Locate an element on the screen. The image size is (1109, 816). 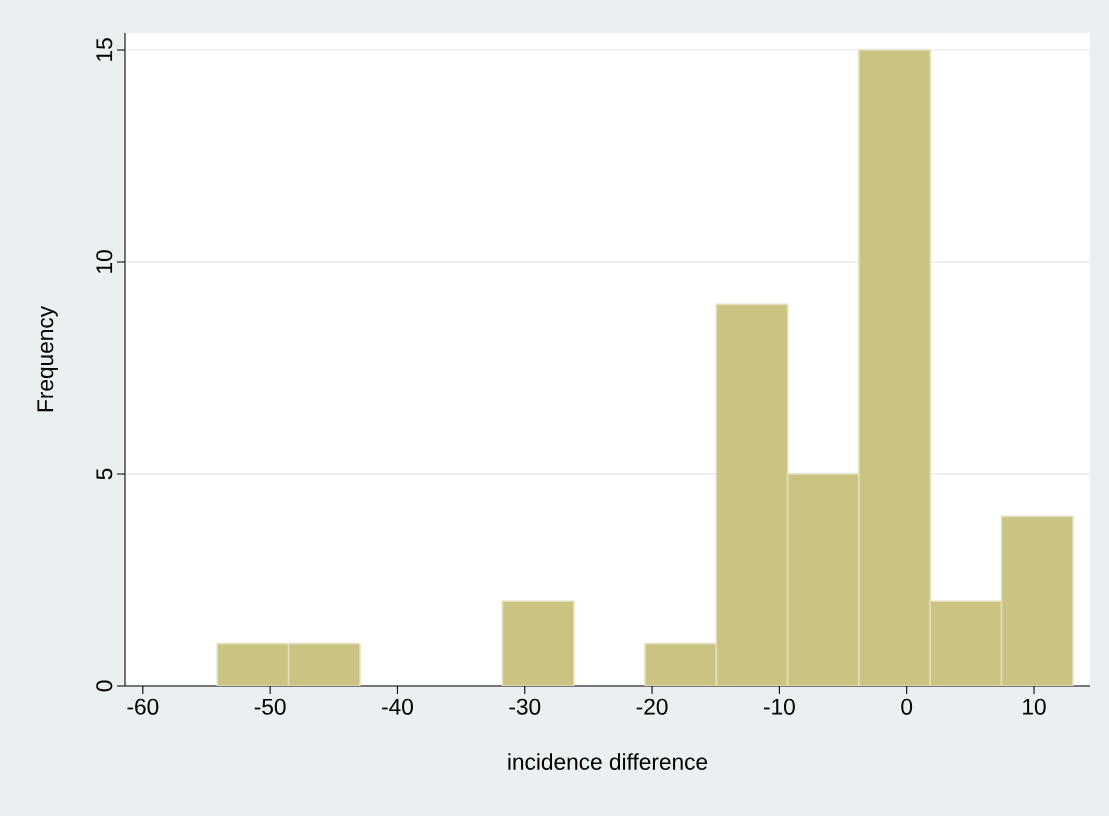
y-tick-label: 0 is located at coordinates (104, 686).